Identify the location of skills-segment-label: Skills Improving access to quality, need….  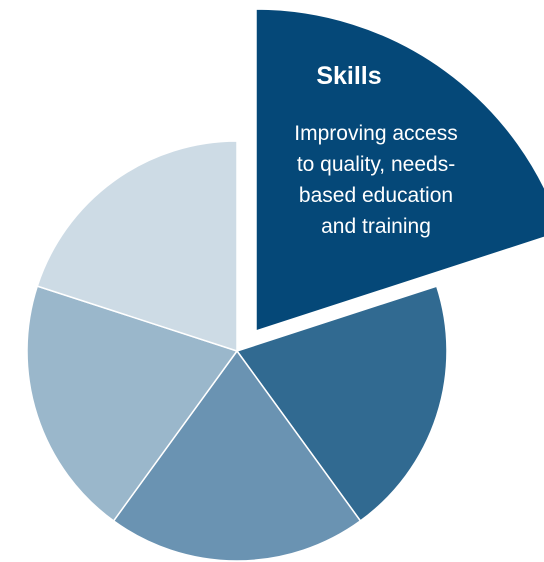
(375, 150).